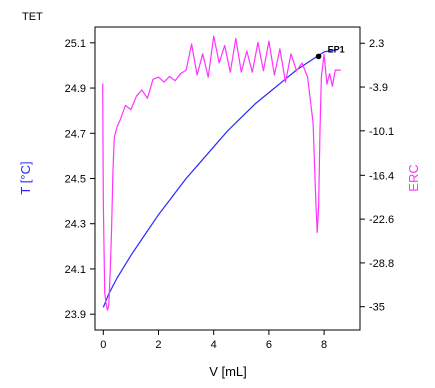 The height and width of the screenshot is (388, 435). What do you see at coordinates (75, 180) in the screenshot?
I see `y-tick-label: 24.5` at bounding box center [75, 180].